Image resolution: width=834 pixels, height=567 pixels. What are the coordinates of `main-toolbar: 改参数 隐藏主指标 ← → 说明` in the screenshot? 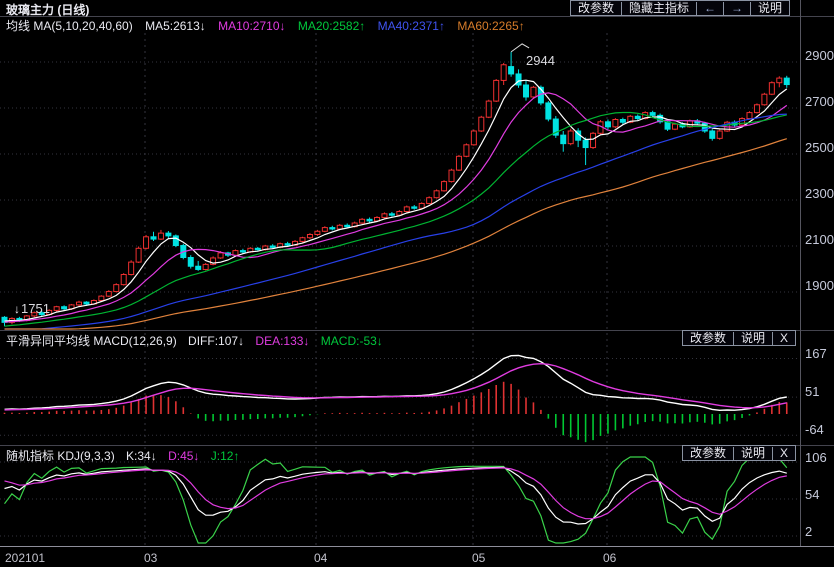 It's located at (679, 8).